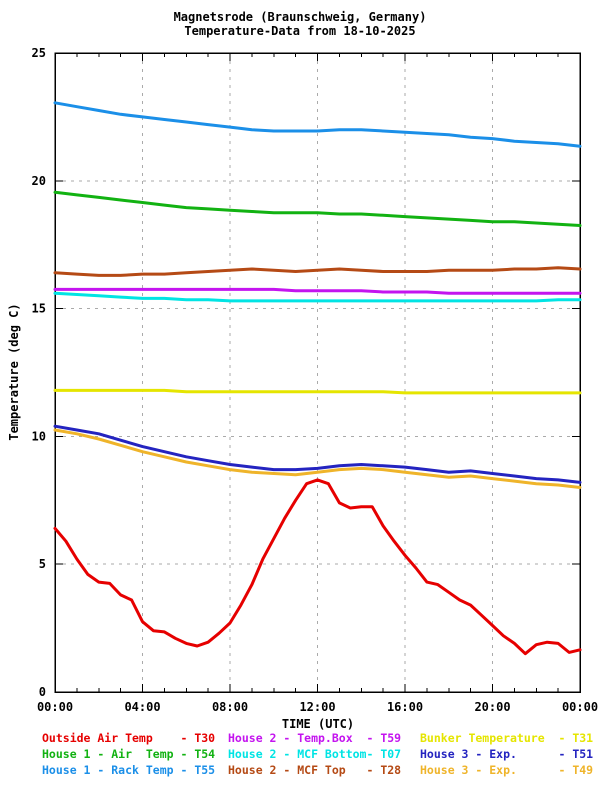  What do you see at coordinates (317, 391) in the screenshot?
I see `series-line-T31` at bounding box center [317, 391].